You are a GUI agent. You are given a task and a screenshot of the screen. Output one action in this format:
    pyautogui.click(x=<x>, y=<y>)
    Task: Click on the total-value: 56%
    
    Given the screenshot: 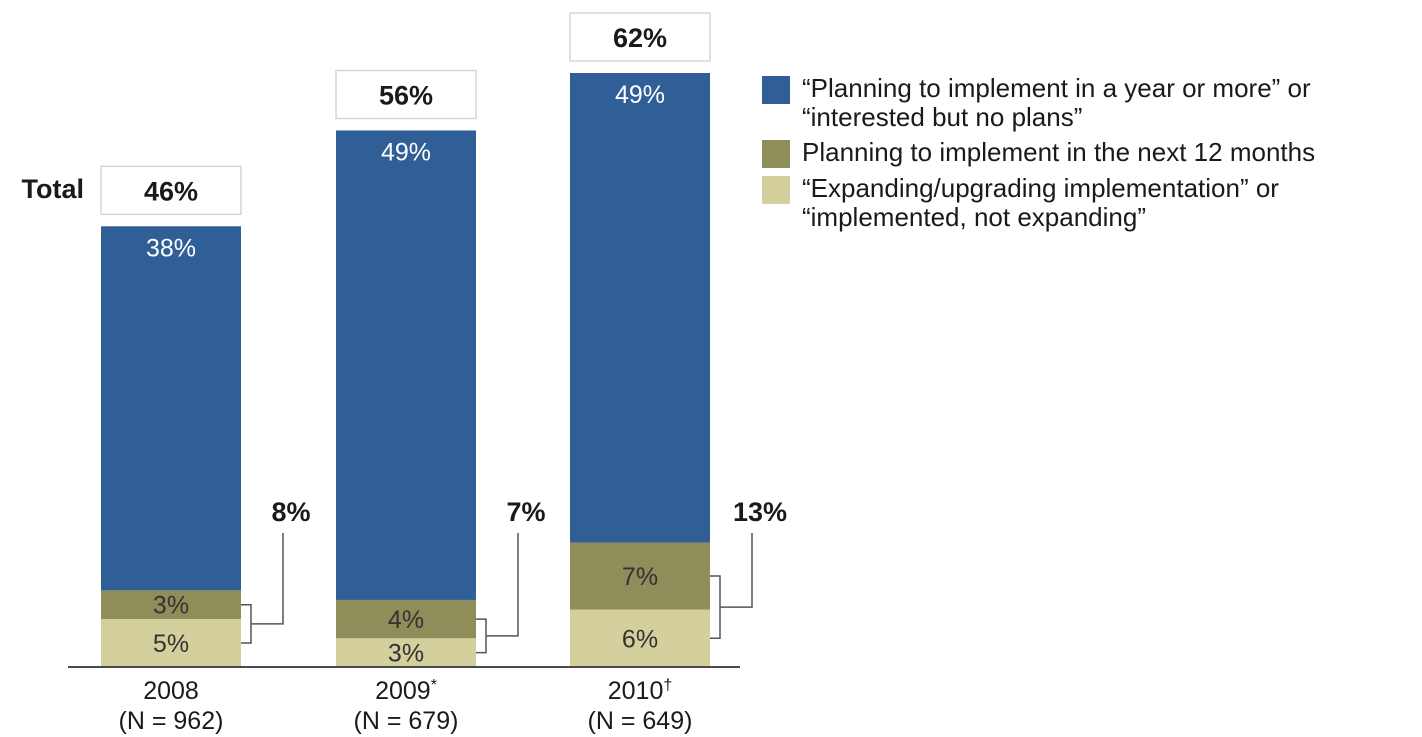 What is the action you would take?
    pyautogui.click(x=406, y=95)
    